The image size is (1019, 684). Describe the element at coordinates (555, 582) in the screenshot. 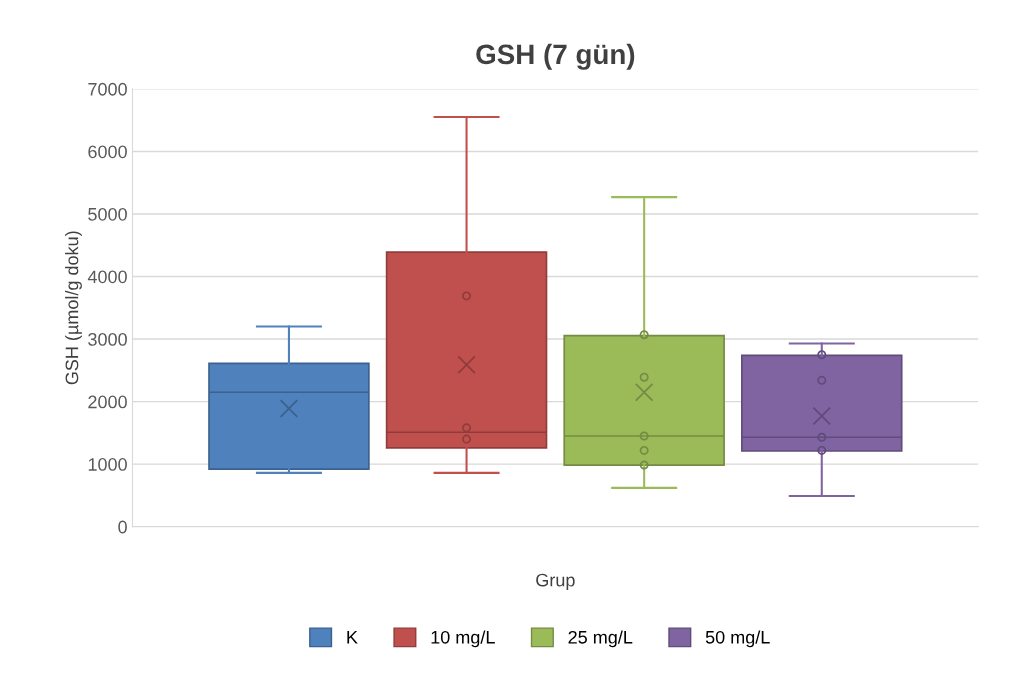

I see `x-axis-title: Grup` at that location.